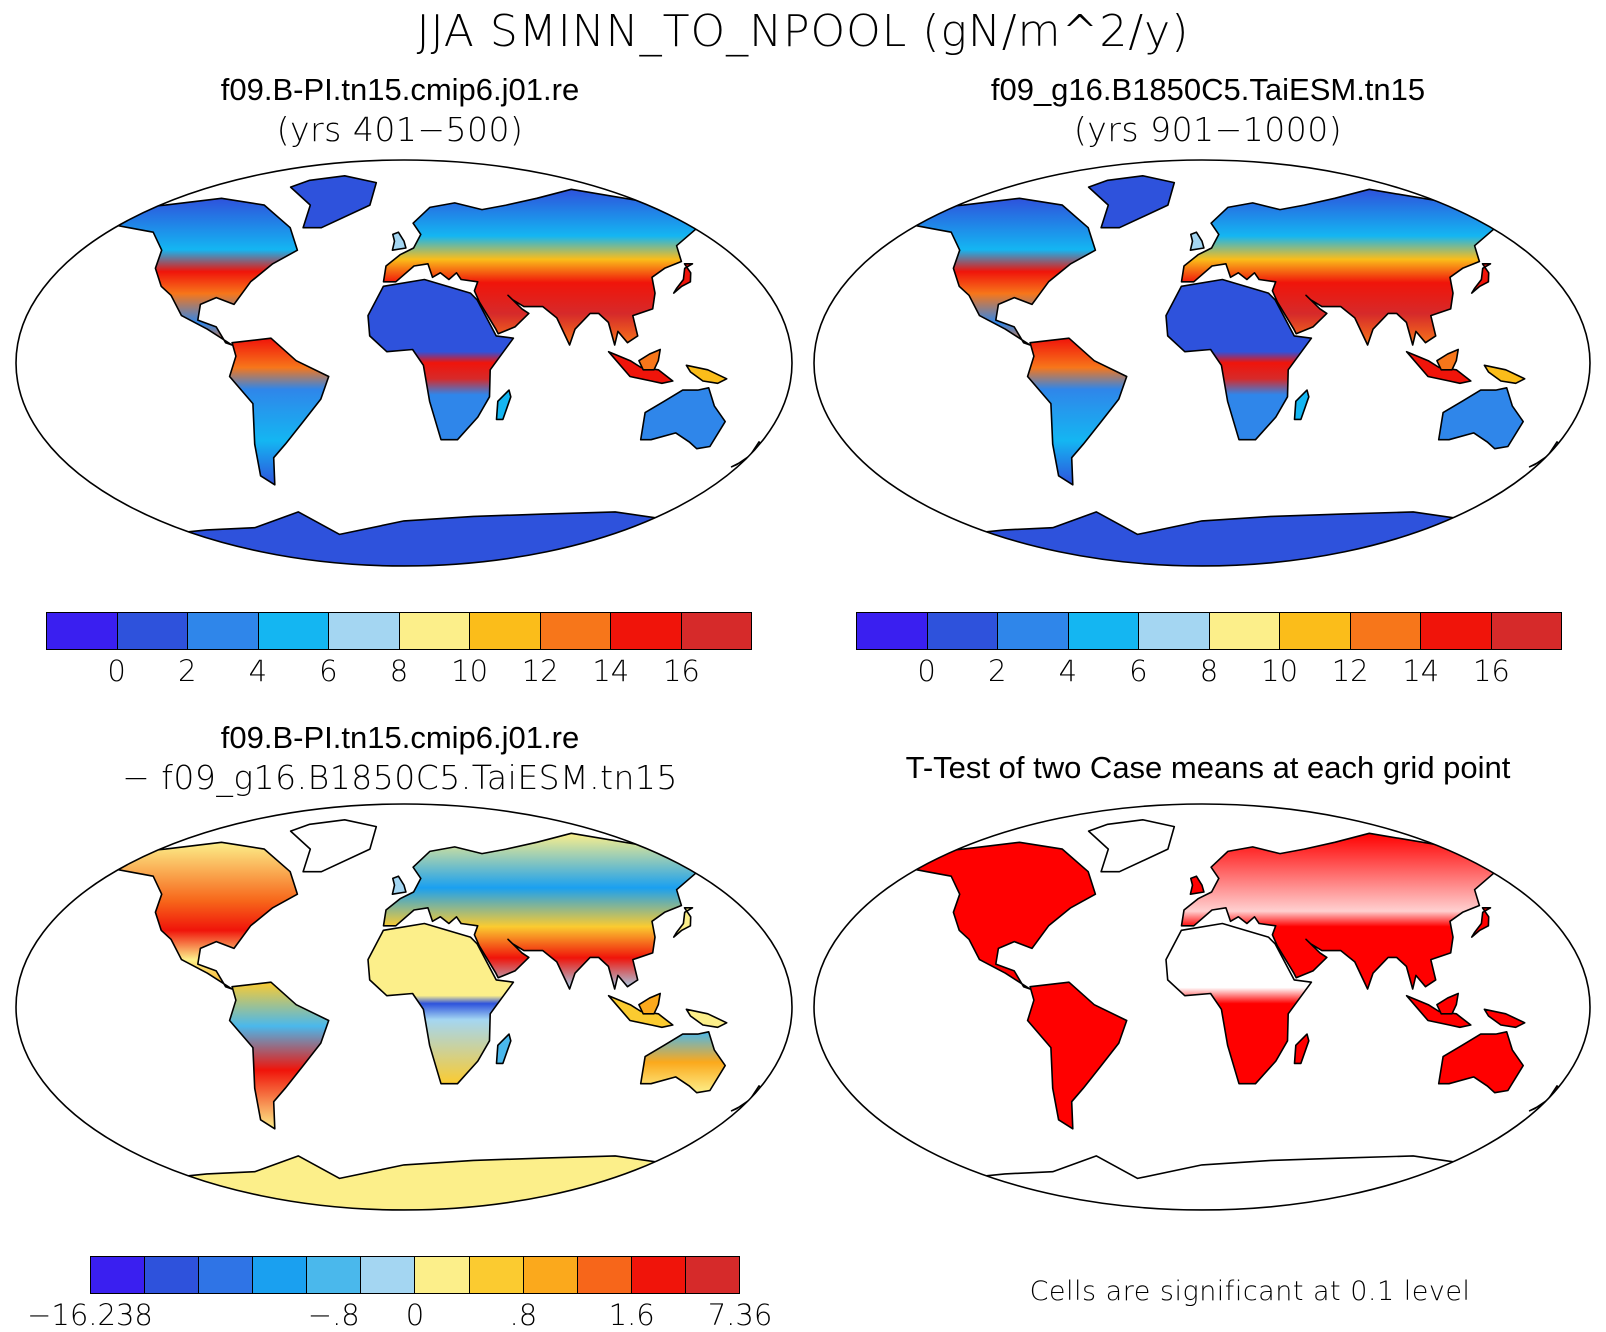  I want to click on panel1-years: (yrs 401−500), so click(400, 129).